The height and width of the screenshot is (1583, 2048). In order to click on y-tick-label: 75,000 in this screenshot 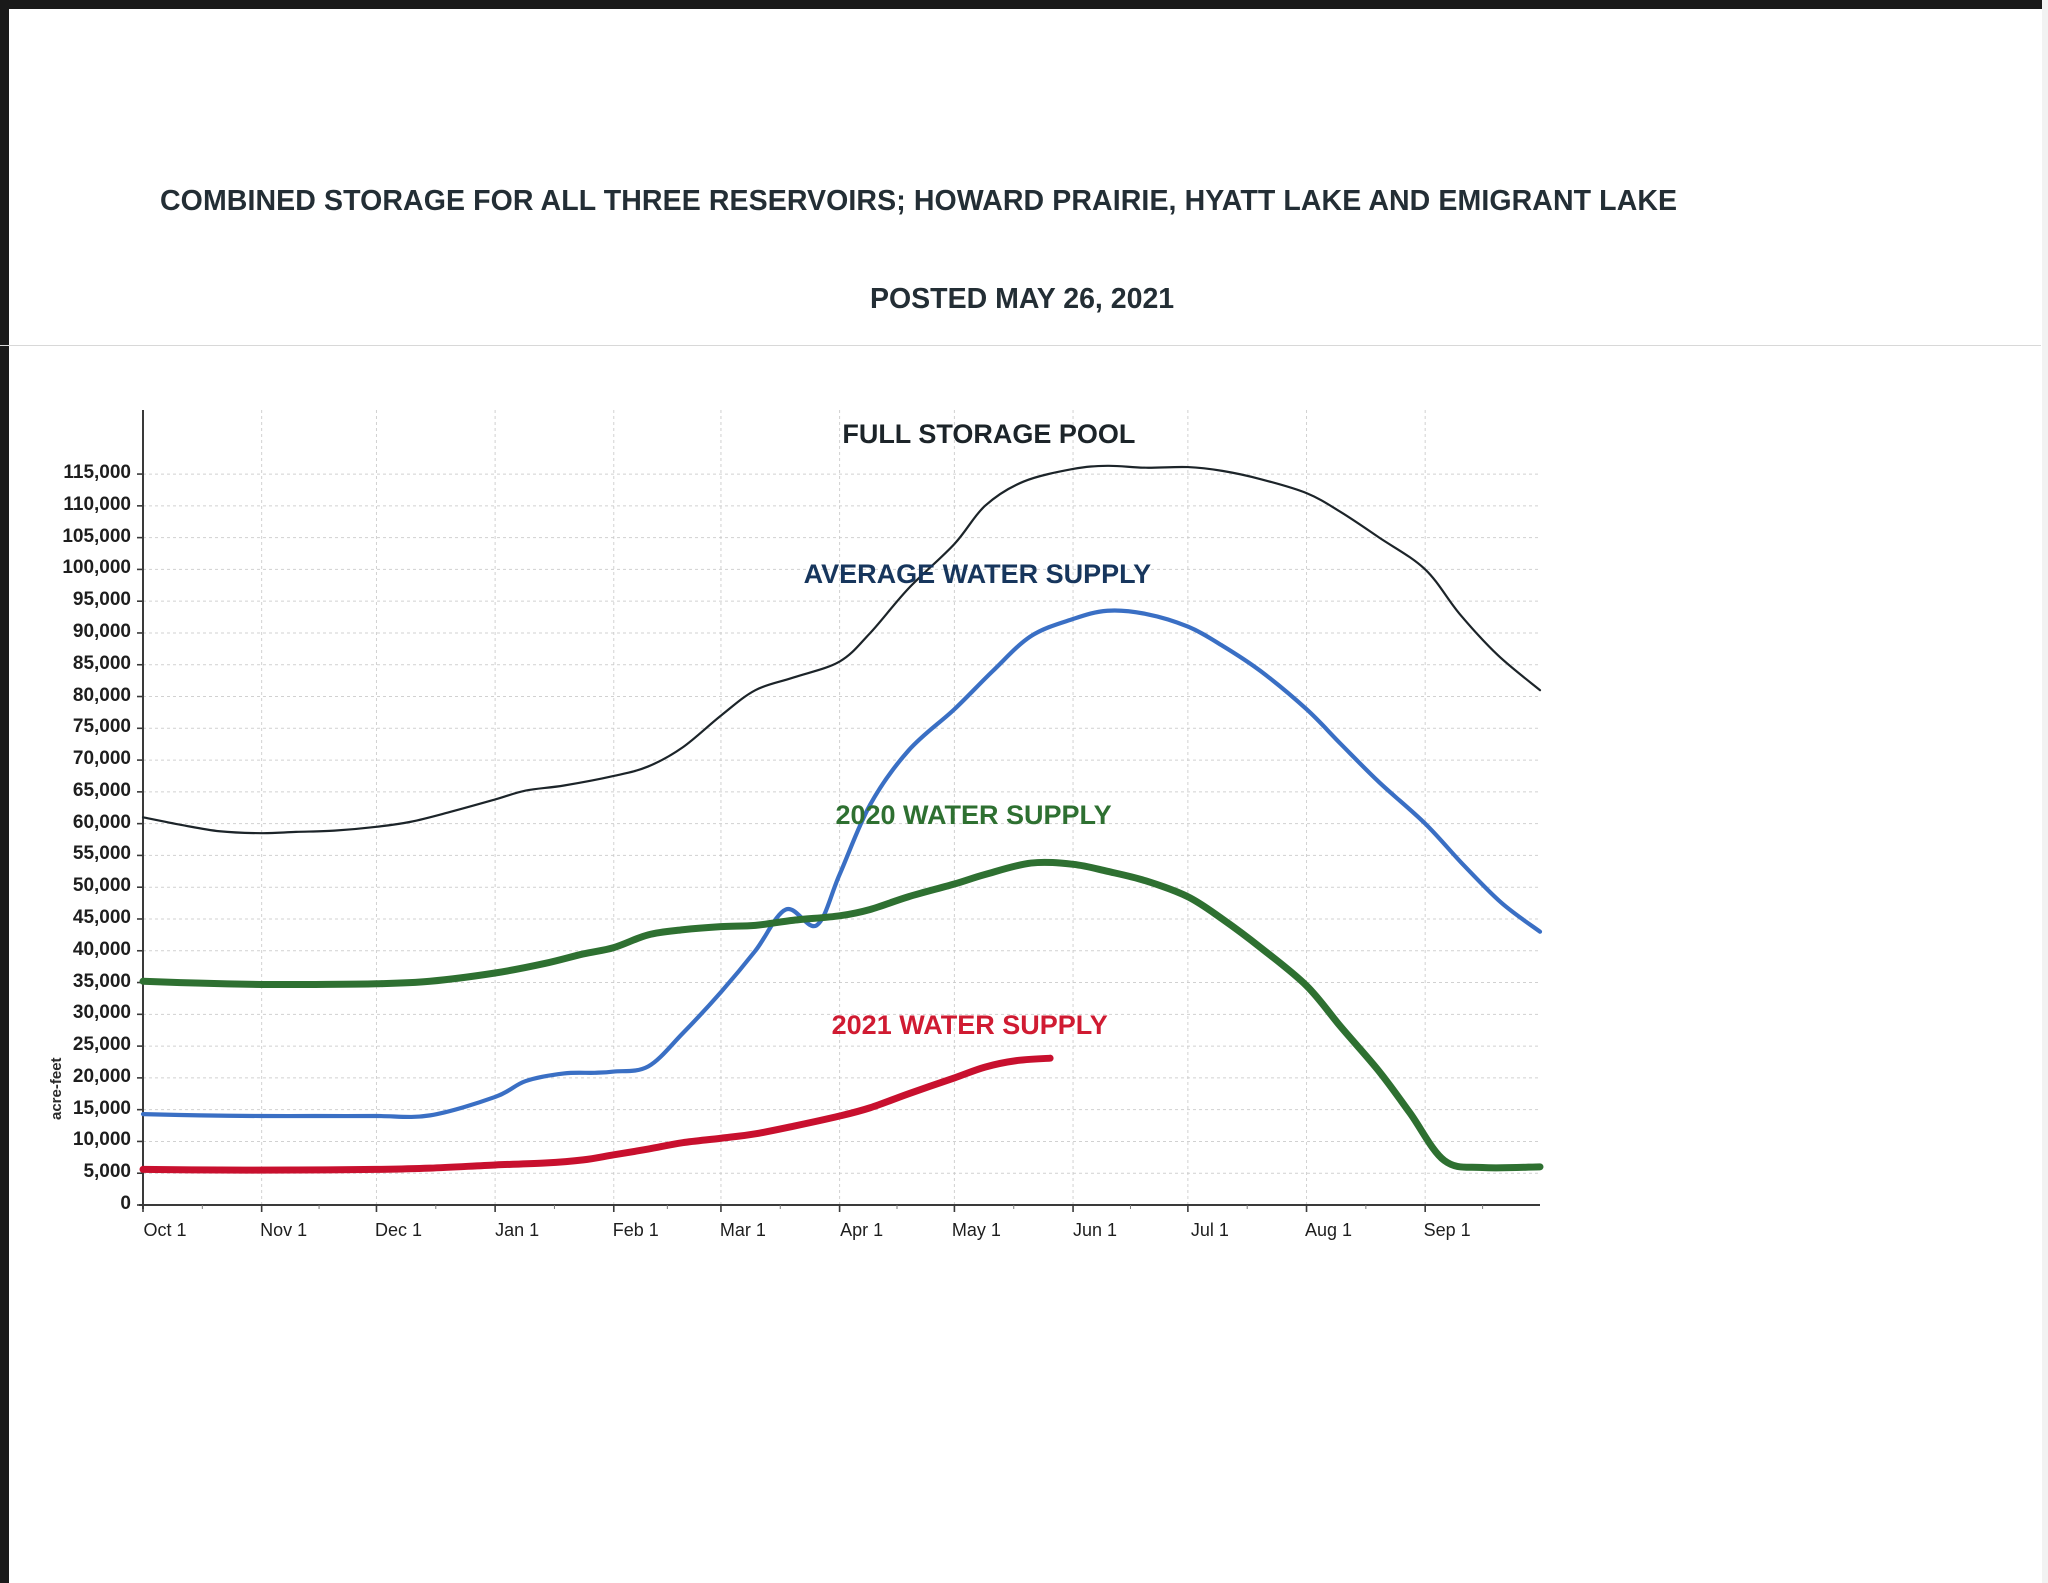, I will do `click(101, 727)`.